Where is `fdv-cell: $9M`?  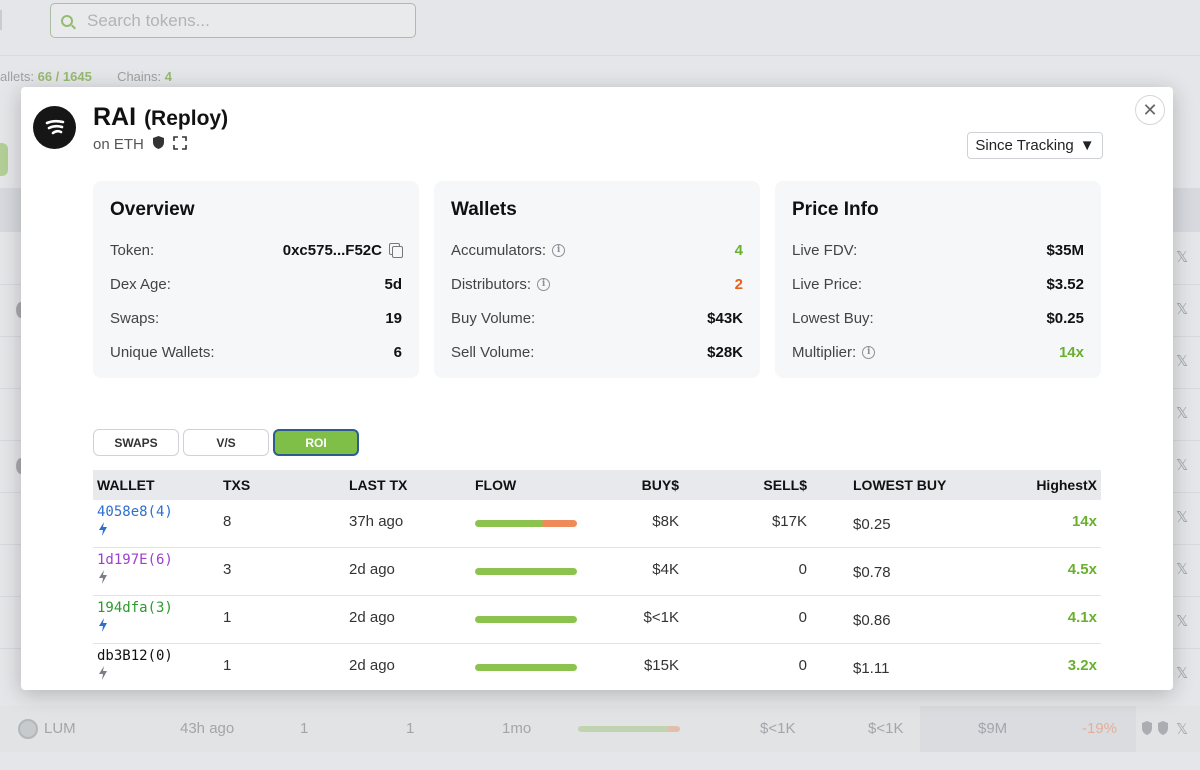
fdv-cell: $9M is located at coordinates (993, 728).